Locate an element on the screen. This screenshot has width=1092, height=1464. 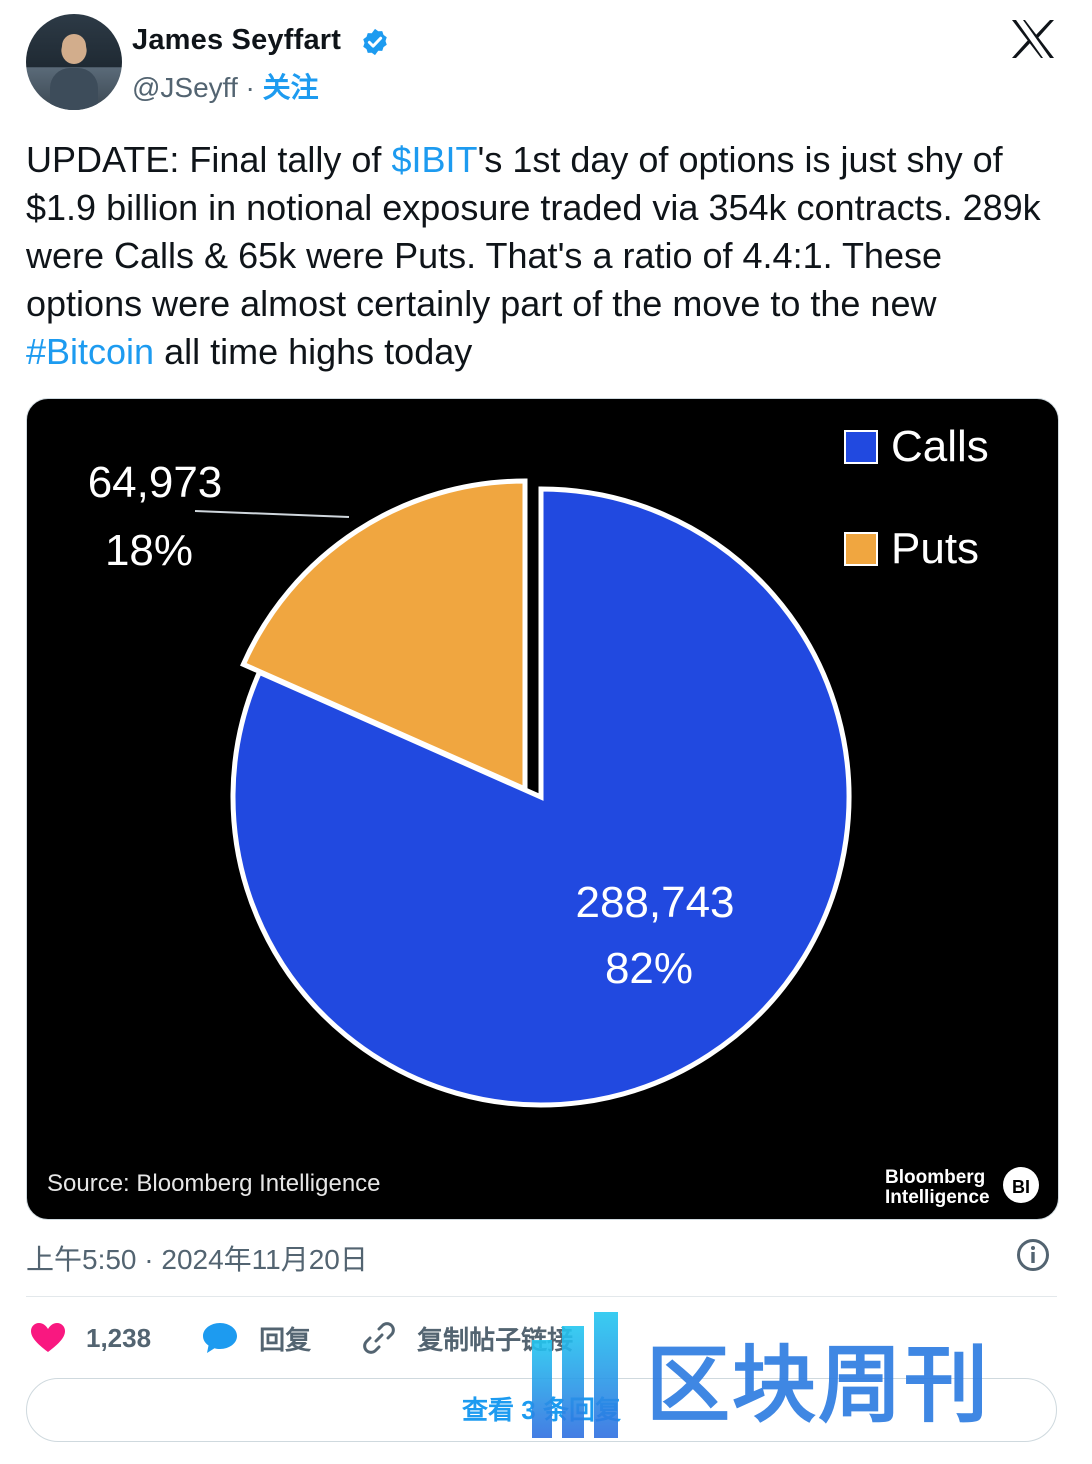
watermark: 区块周刊 is located at coordinates (800, 1378).